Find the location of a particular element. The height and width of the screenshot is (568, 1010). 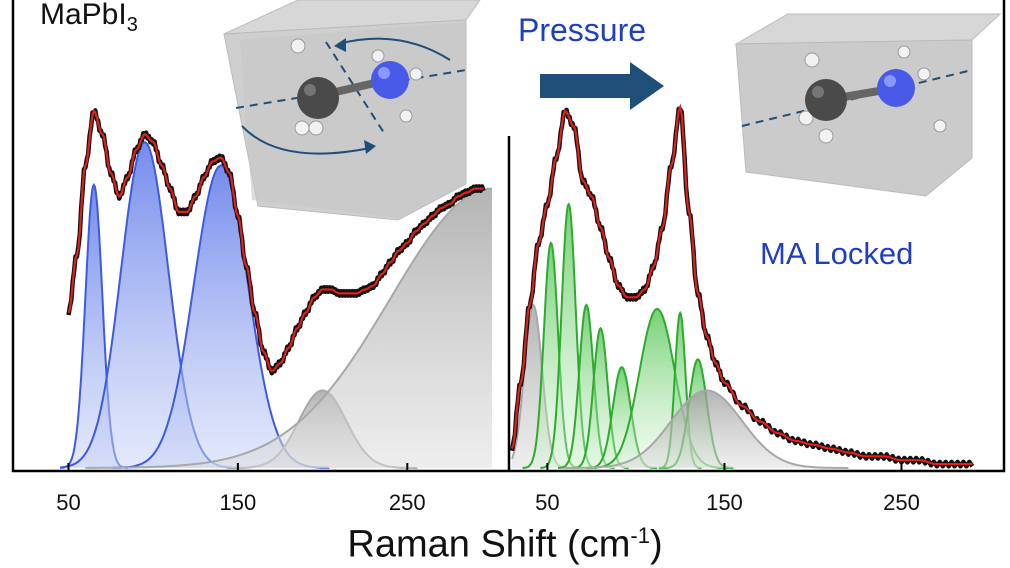

pressure-arrow-icon is located at coordinates (602, 86).